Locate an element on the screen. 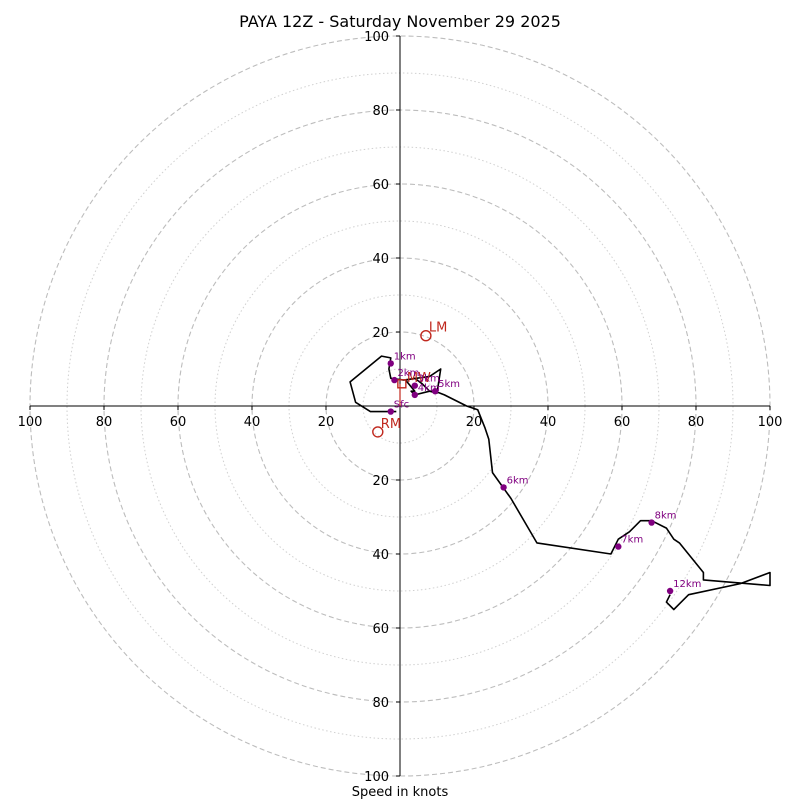 The width and height of the screenshot is (800, 800). right-mover-label: RM is located at coordinates (391, 424).